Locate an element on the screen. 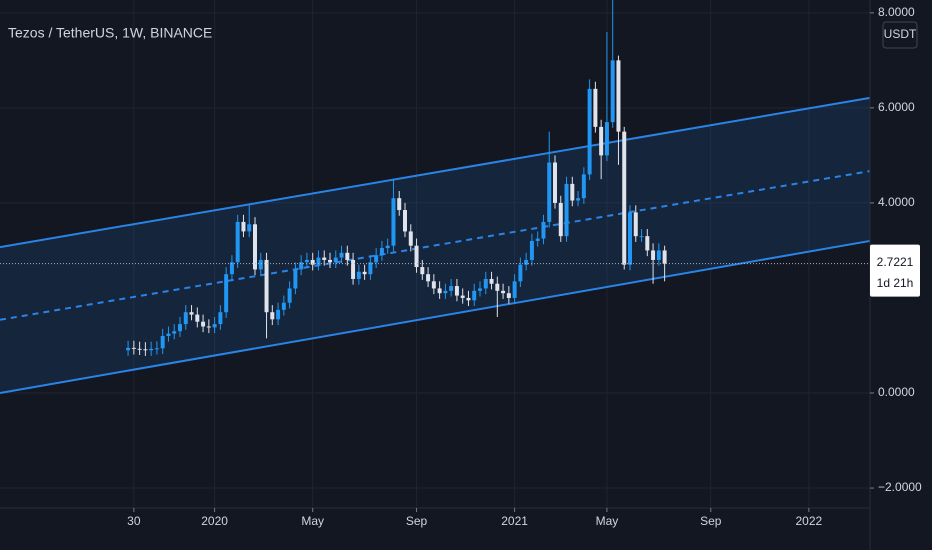 The image size is (932, 550). y-tick-label: −2.0000 is located at coordinates (900, 487).